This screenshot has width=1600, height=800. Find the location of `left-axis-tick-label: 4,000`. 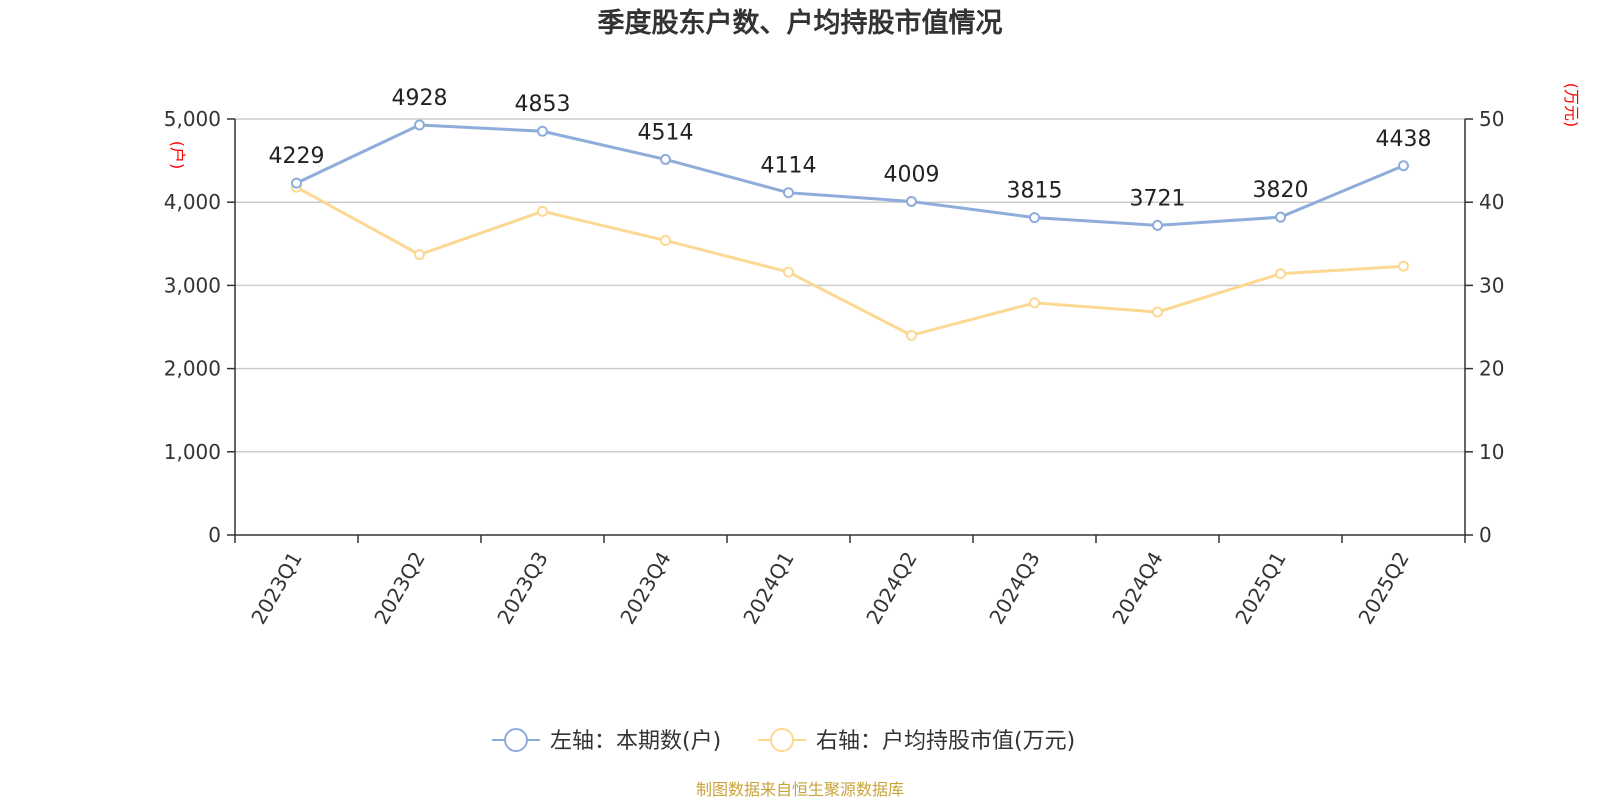

left-axis-tick-label: 4,000 is located at coordinates (192, 202).